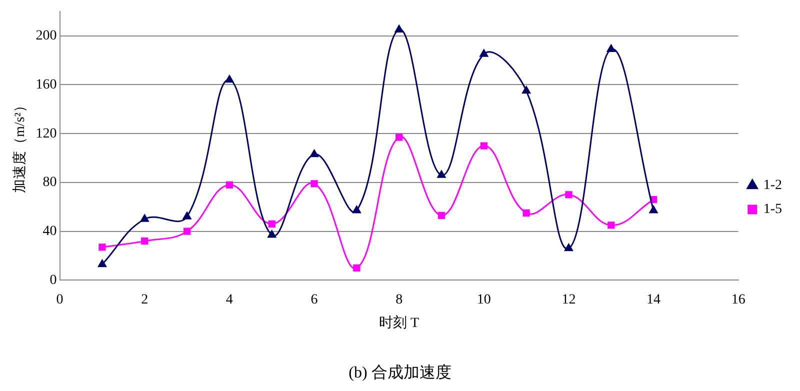 The image size is (800, 391). Describe the element at coordinates (399, 300) in the screenshot. I see `x-tick-label: 8` at that location.